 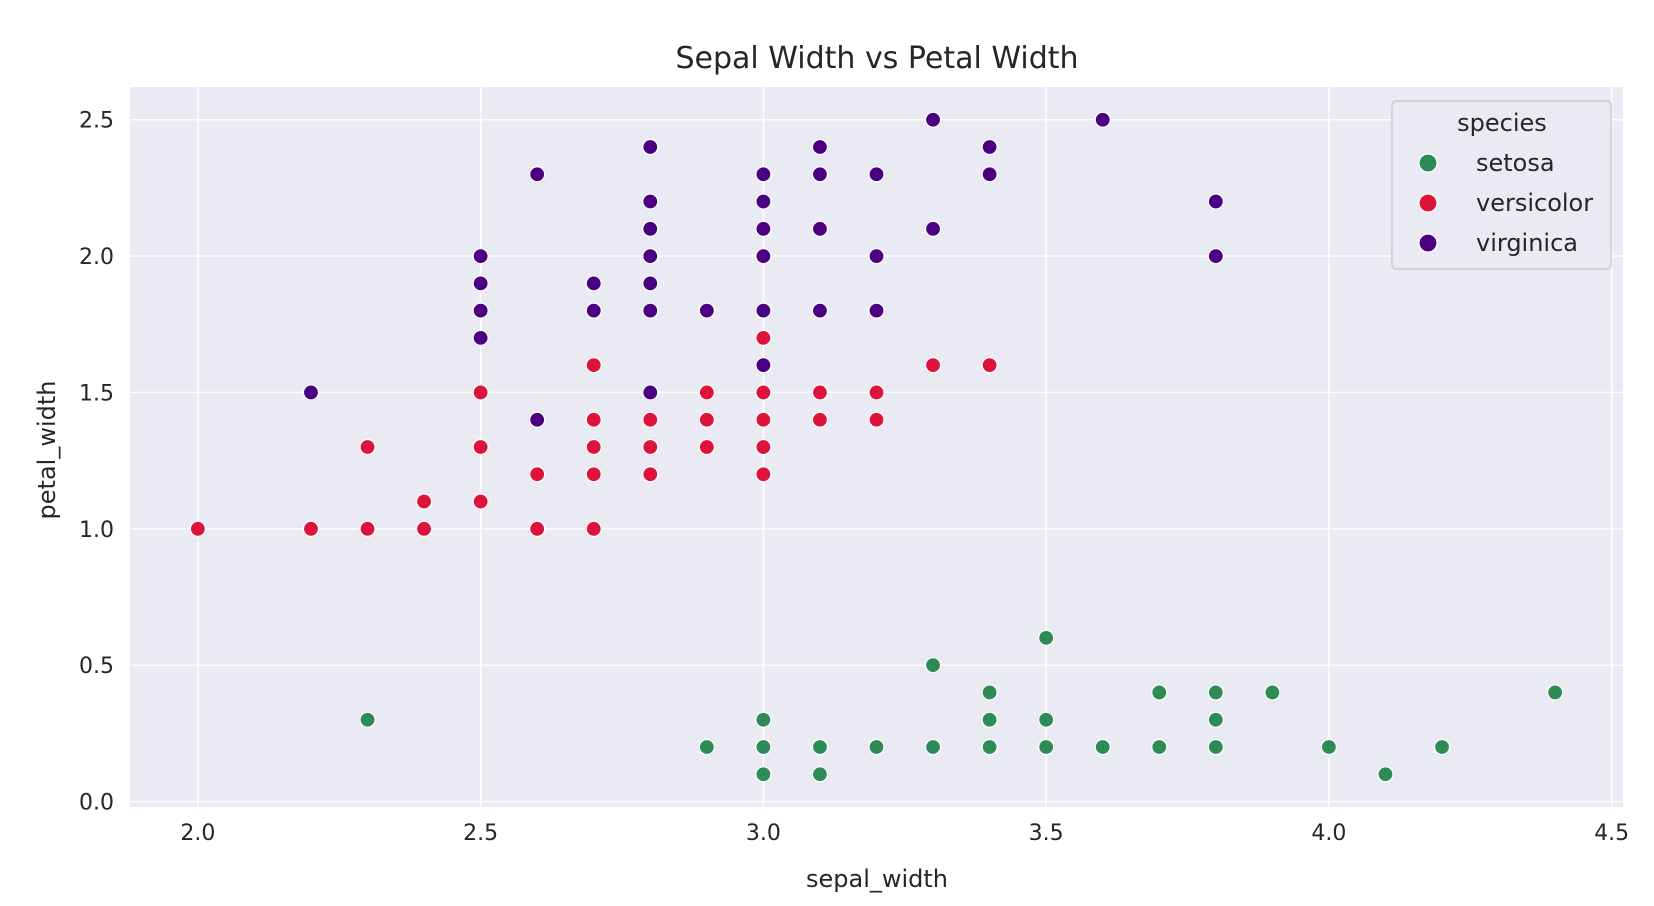 I want to click on legend: species setosa versicolor virginica, so click(x=1501, y=185).